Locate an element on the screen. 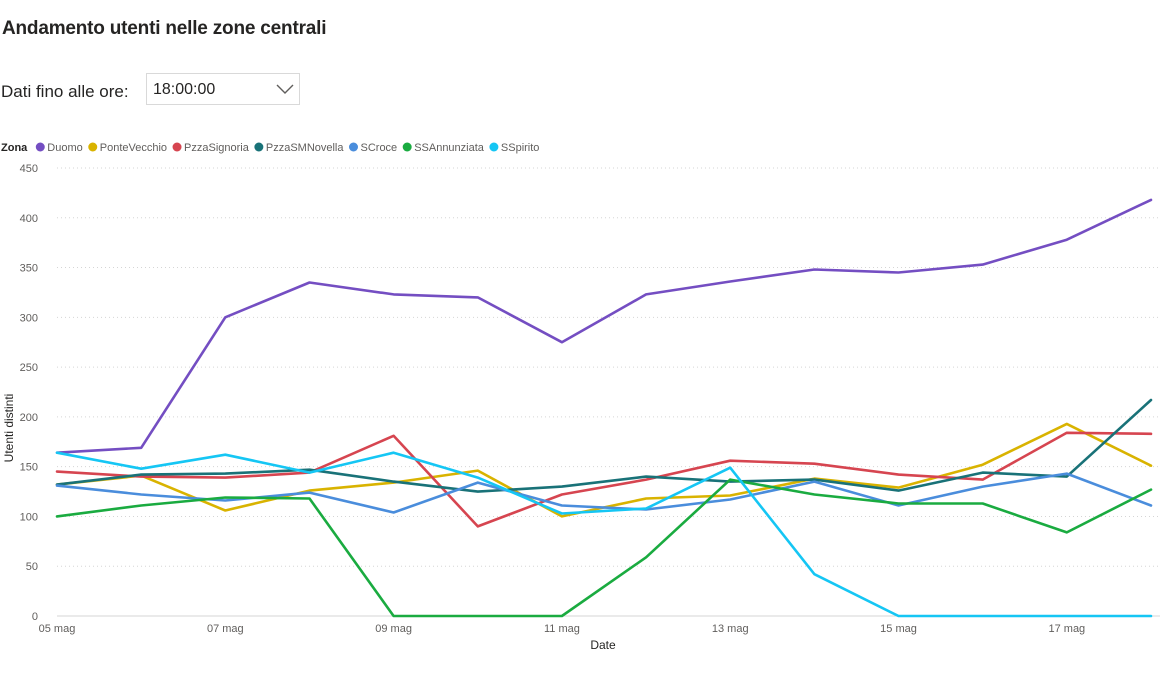 The image size is (1167, 673). legend-item-duomo: Duomo is located at coordinates (59, 148).